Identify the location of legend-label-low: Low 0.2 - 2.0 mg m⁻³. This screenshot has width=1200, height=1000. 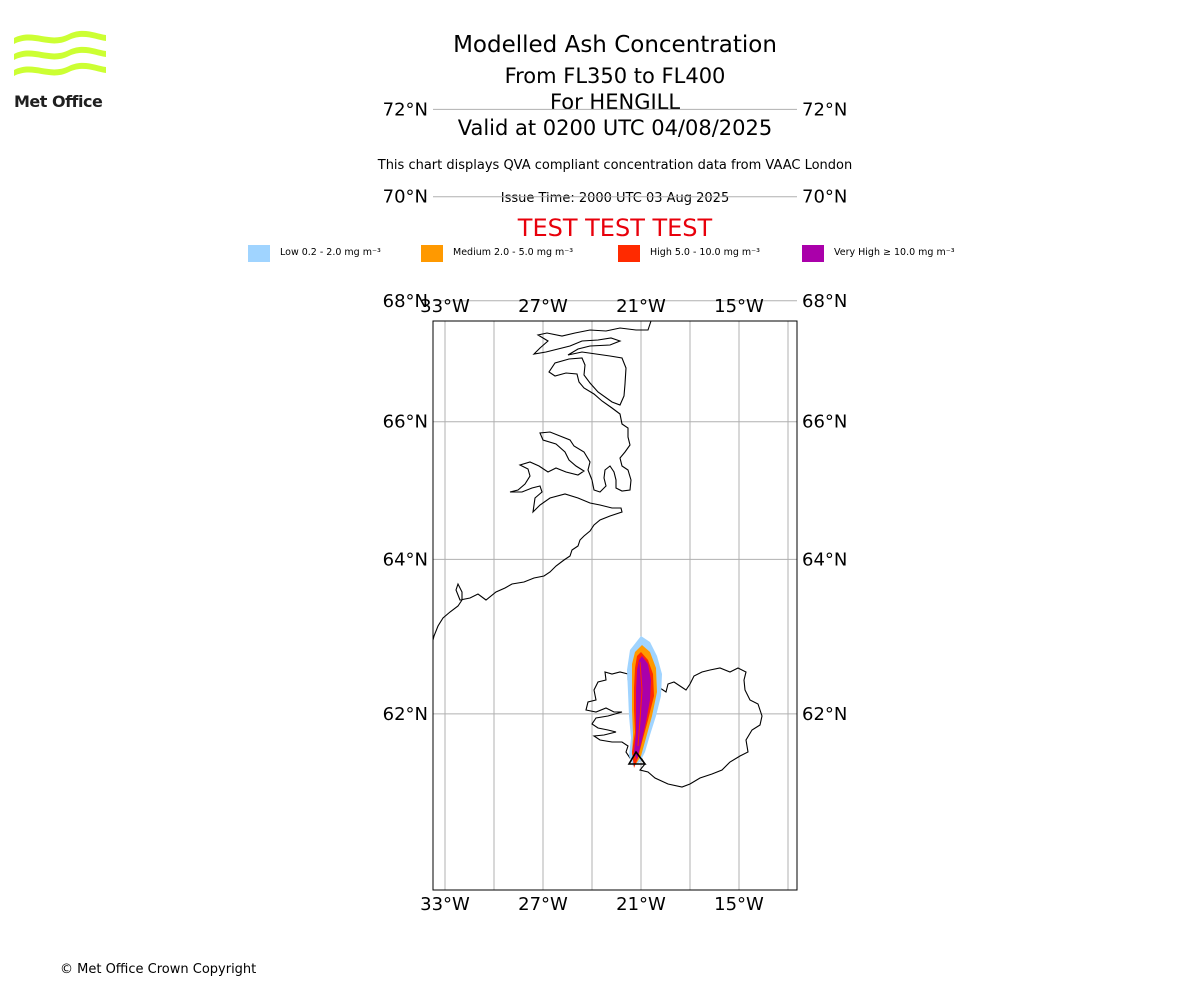
(330, 252).